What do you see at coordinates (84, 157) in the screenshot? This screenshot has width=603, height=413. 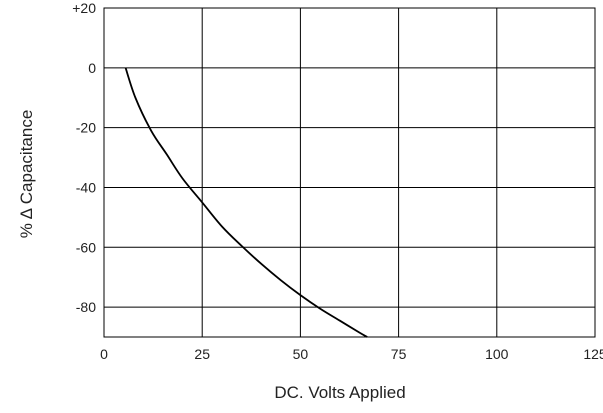 I see `y-tick-labels: +20 0 -20 -40 -60 -80` at bounding box center [84, 157].